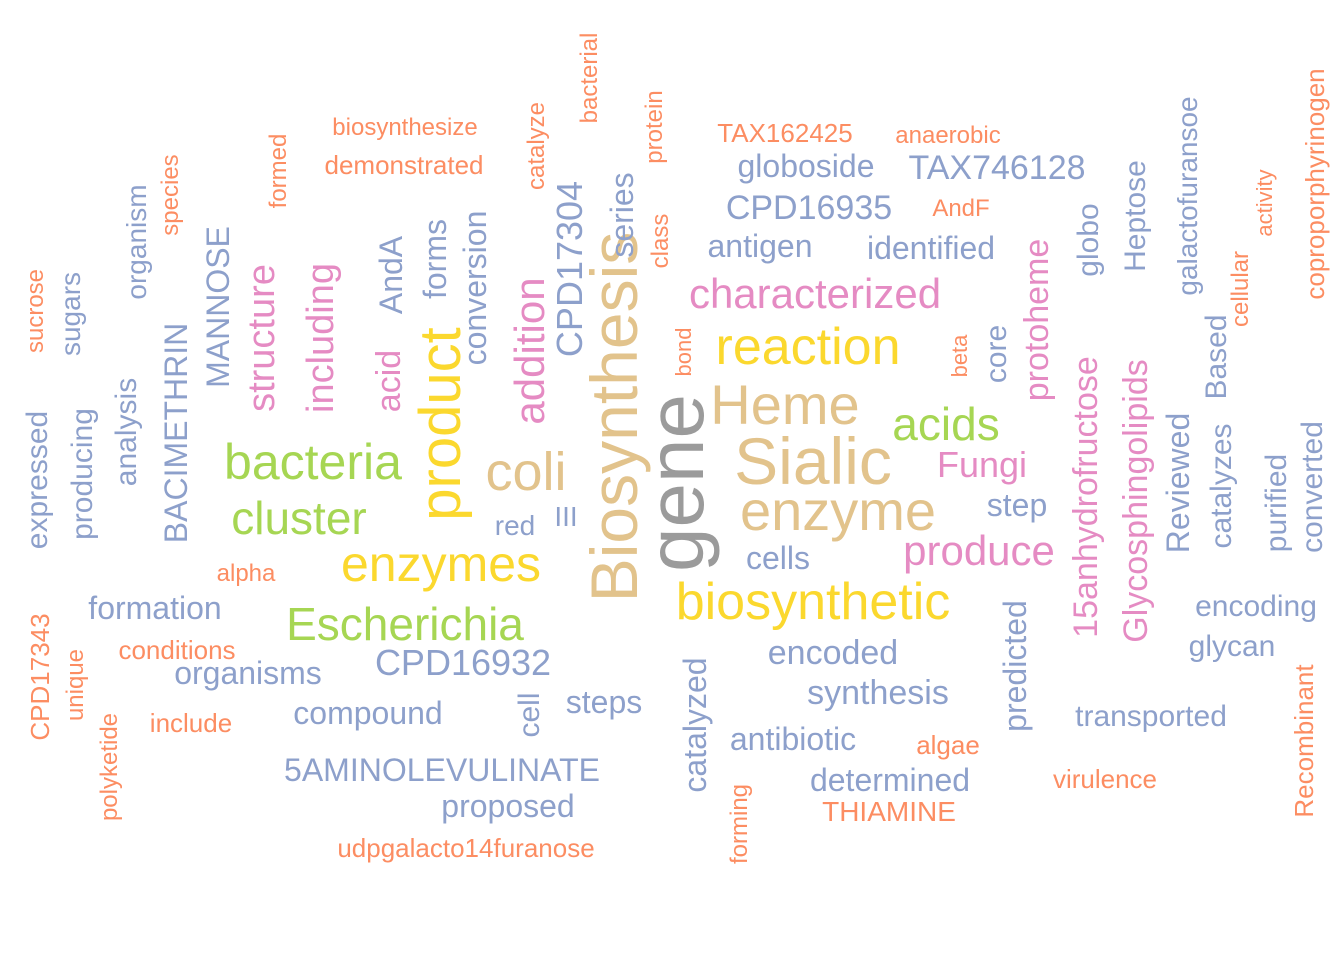  I want to click on cloud-word-forming: forming, so click(739, 824).